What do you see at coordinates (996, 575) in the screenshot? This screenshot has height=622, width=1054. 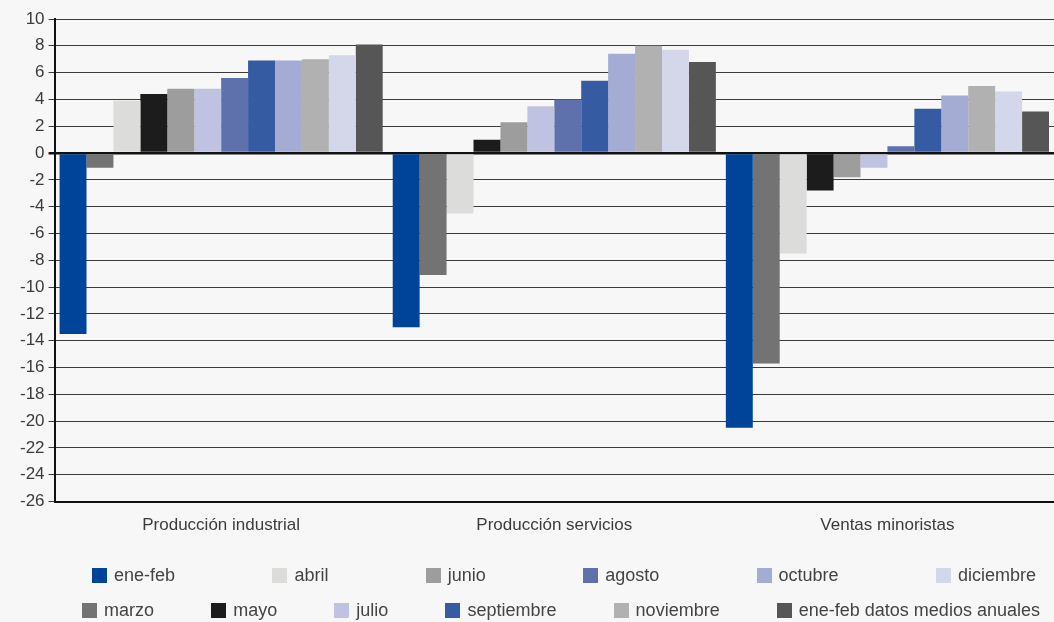 I see `legend-label: diciembre` at bounding box center [996, 575].